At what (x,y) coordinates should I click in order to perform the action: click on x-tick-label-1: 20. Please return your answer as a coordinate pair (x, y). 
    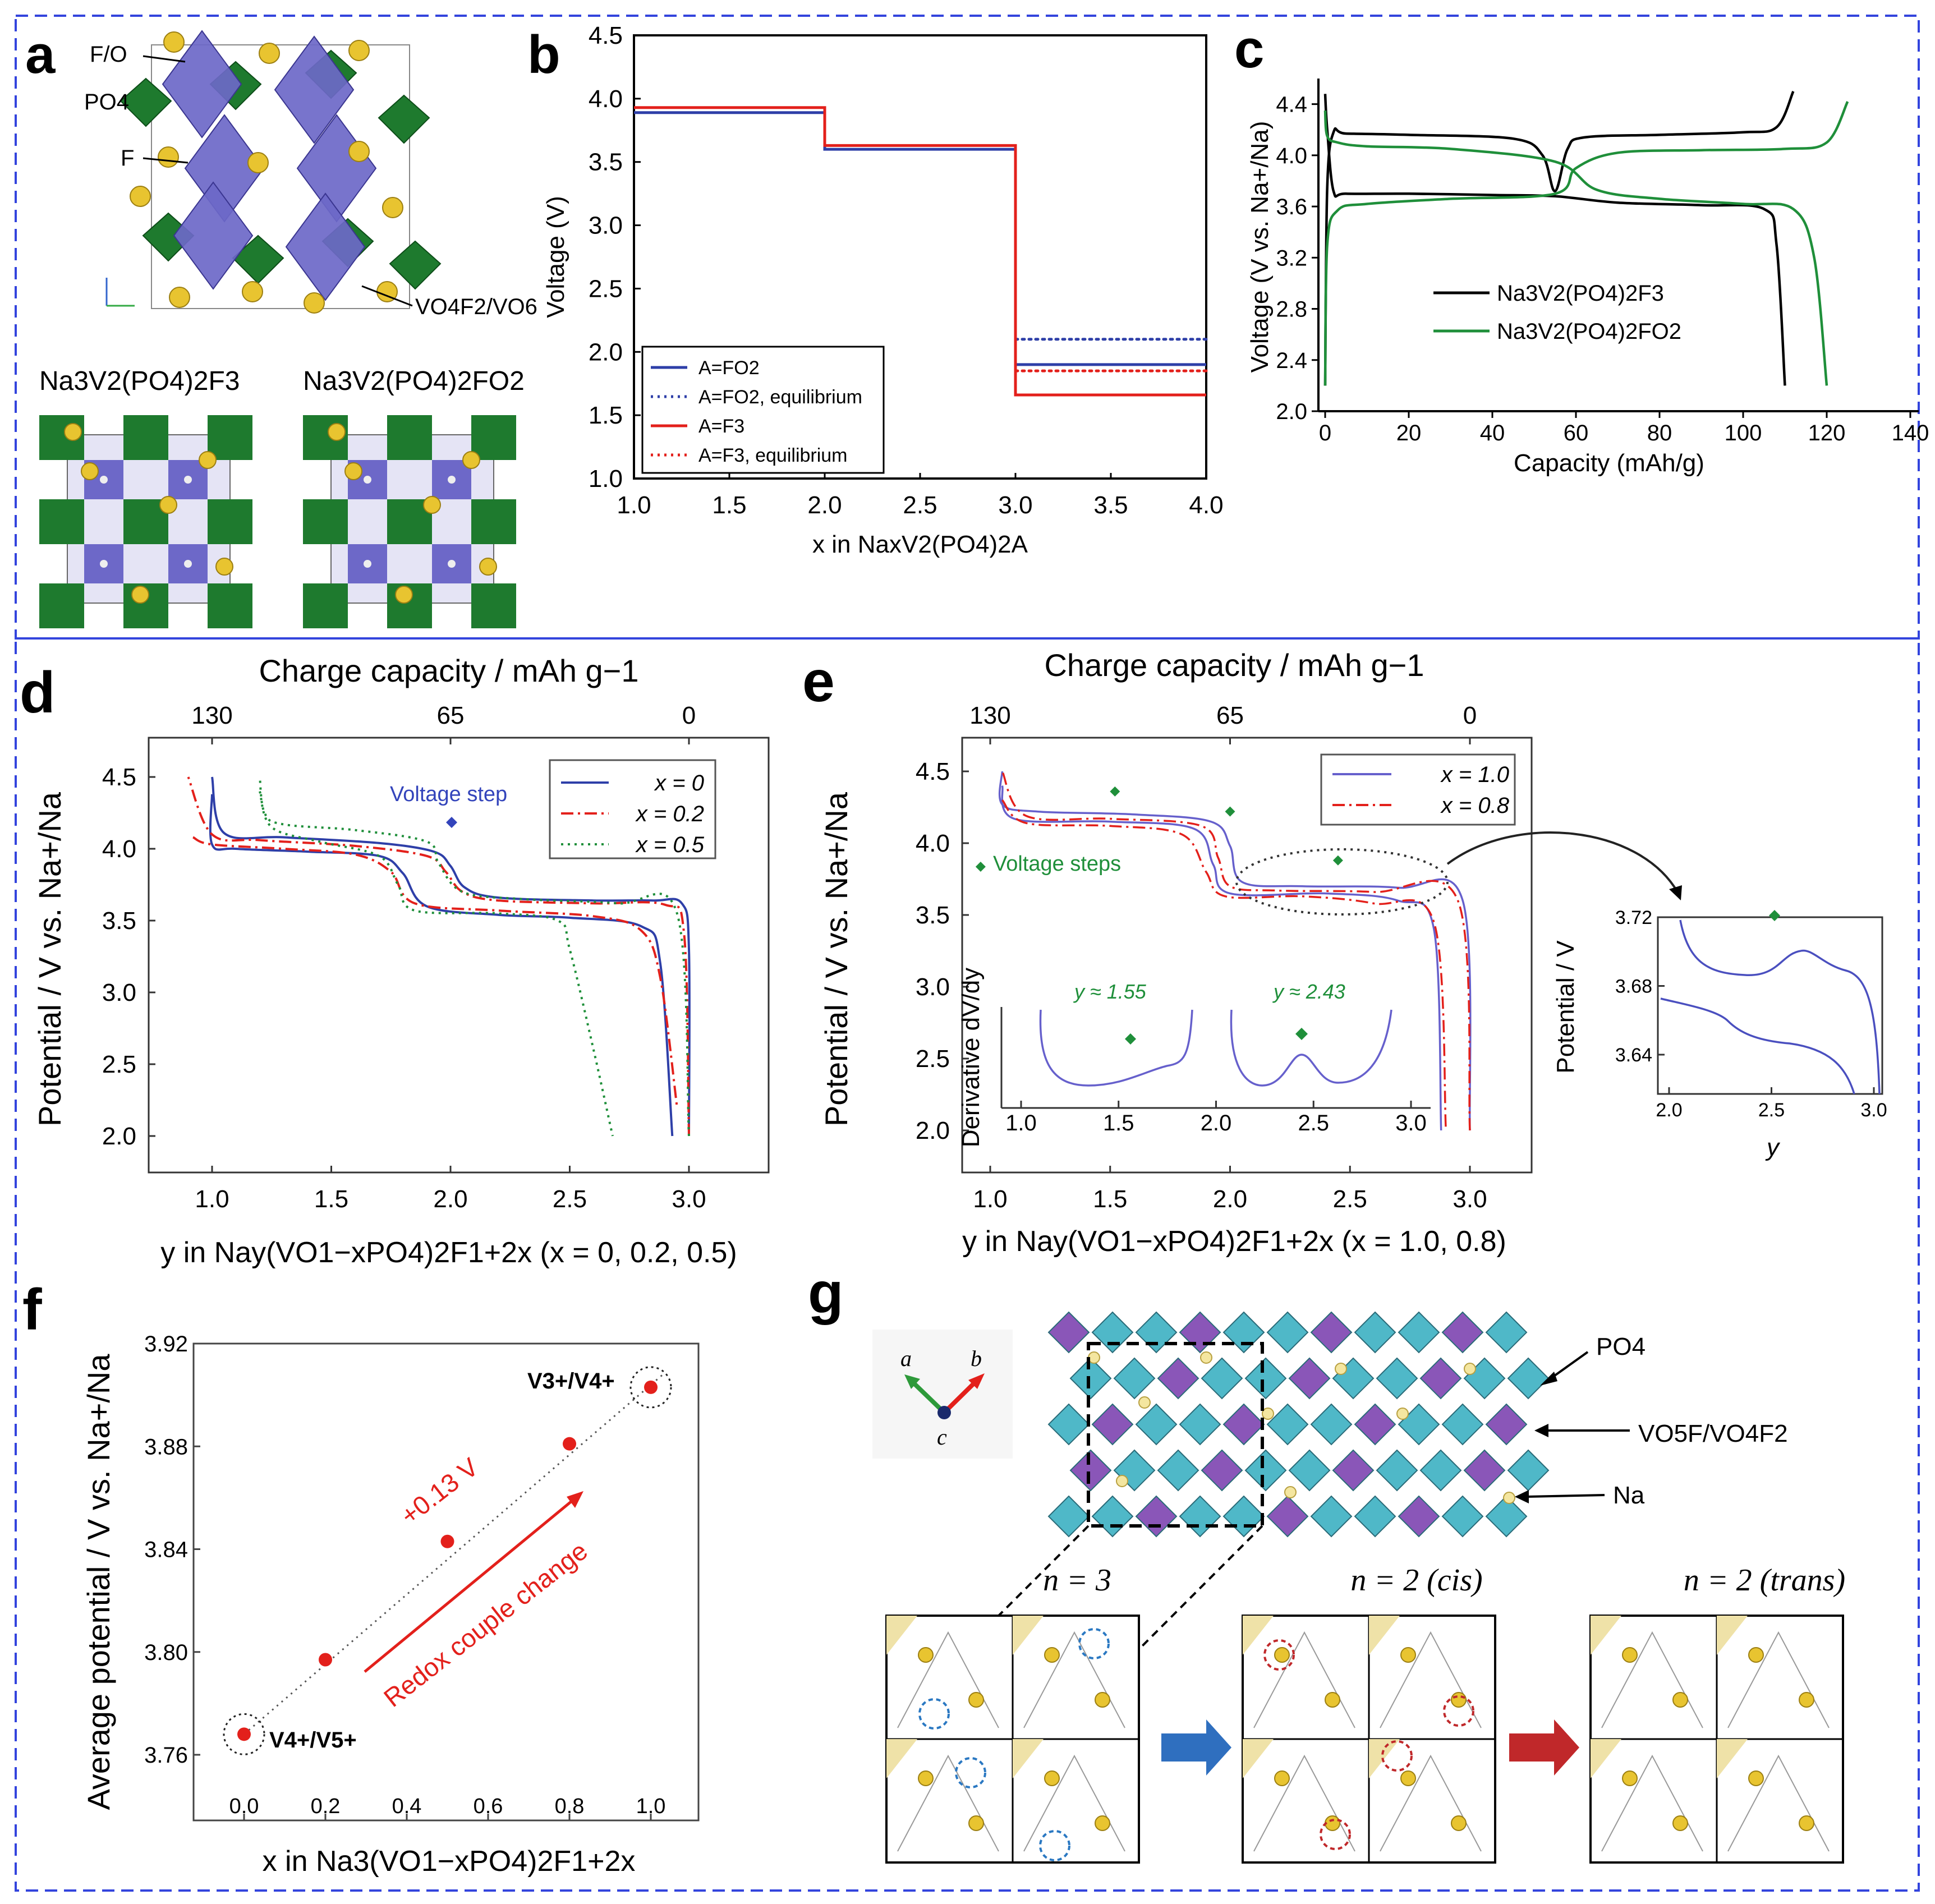
    Looking at the image, I should click on (1409, 433).